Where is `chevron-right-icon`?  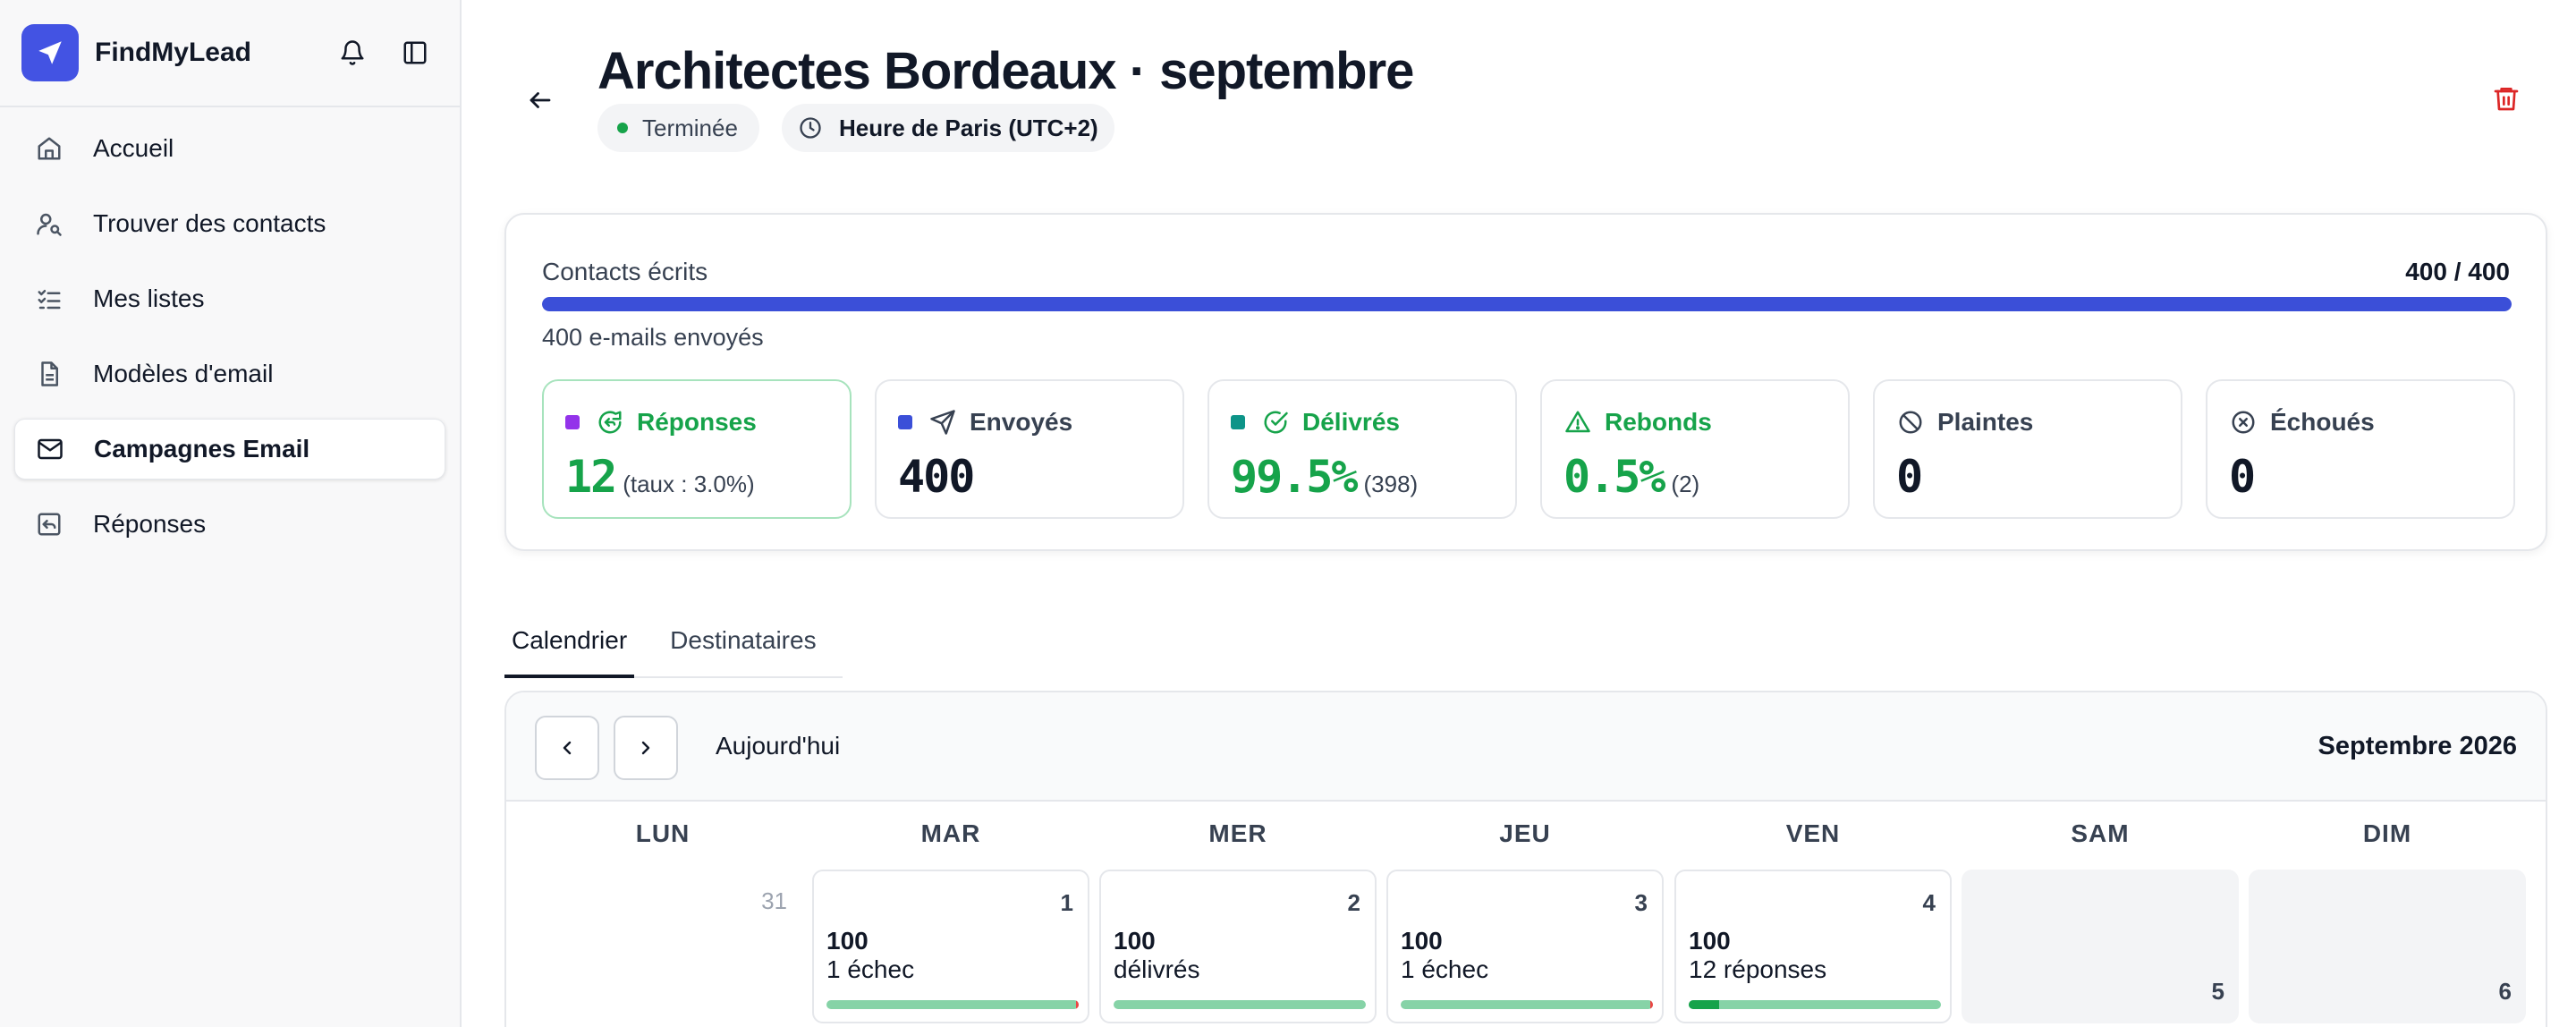 chevron-right-icon is located at coordinates (645, 748).